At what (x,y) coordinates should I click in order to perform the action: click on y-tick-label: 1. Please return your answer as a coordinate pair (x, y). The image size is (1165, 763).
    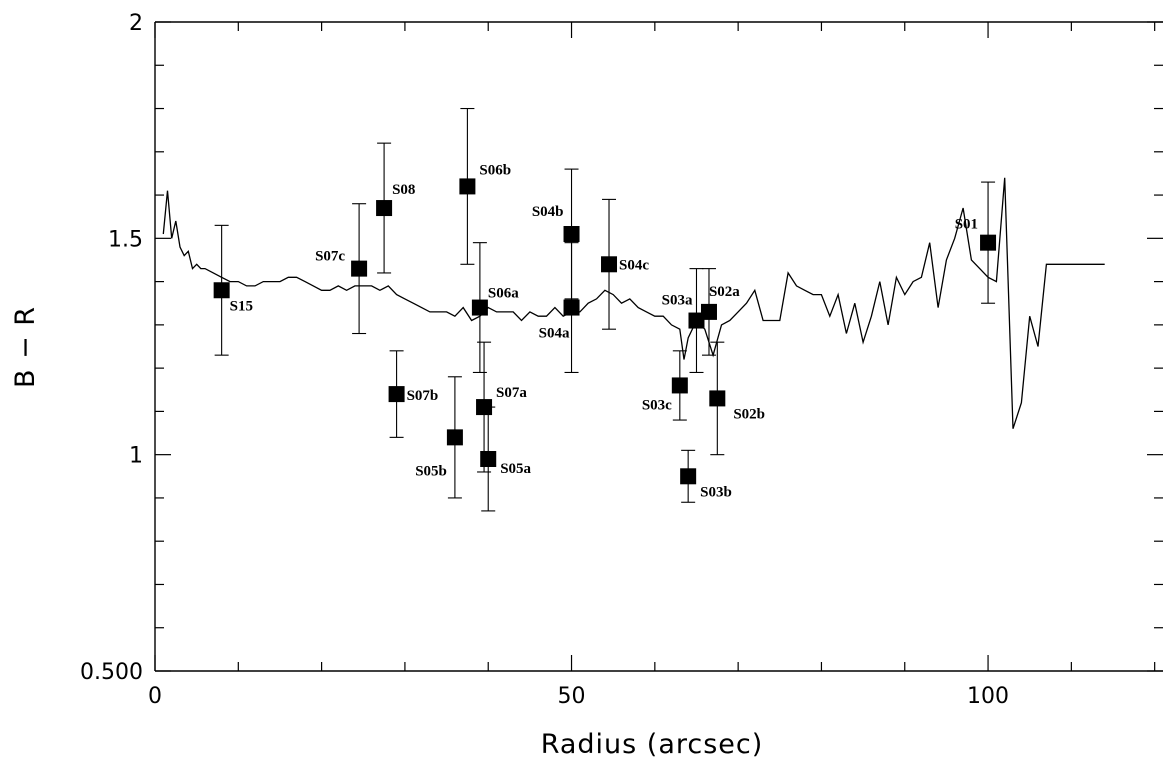
    Looking at the image, I should click on (136, 456).